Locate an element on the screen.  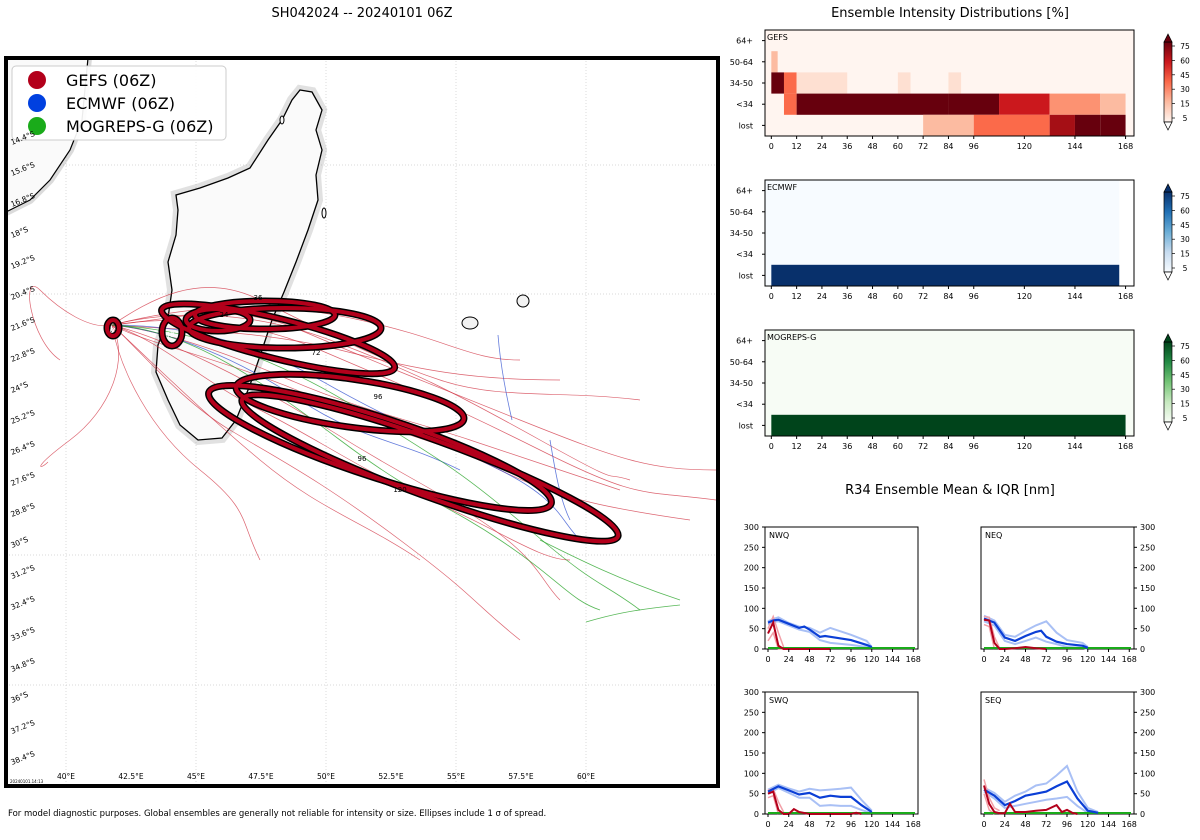
heatmap-x-label: 48 is located at coordinates (872, 446).